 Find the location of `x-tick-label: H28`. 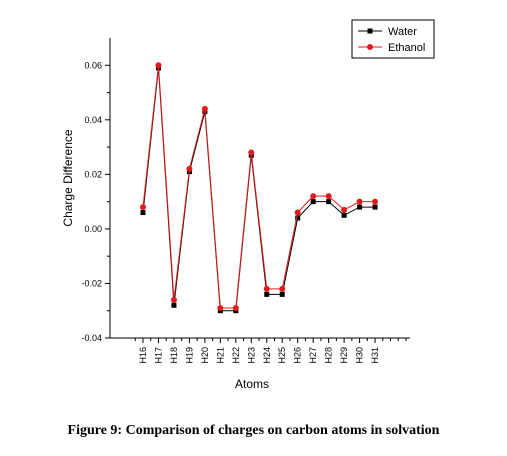

x-tick-label: H28 is located at coordinates (329, 355).